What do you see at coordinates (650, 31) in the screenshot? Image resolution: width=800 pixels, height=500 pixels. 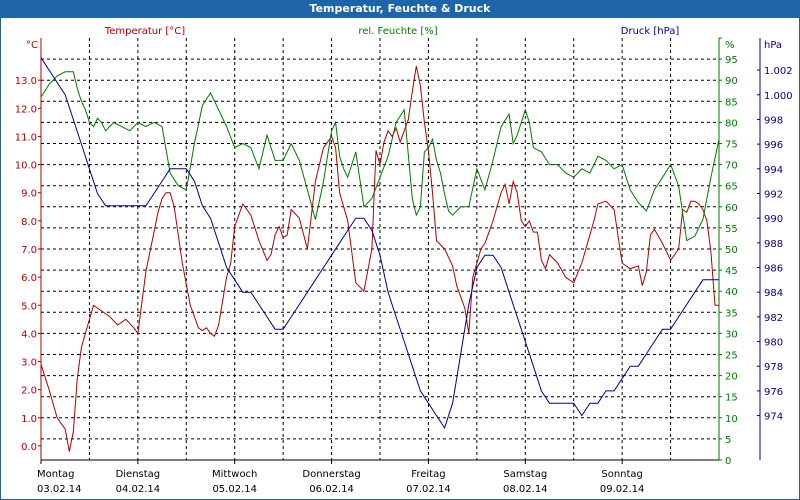 I see `legend-pressure: Druck [hPa]` at bounding box center [650, 31].